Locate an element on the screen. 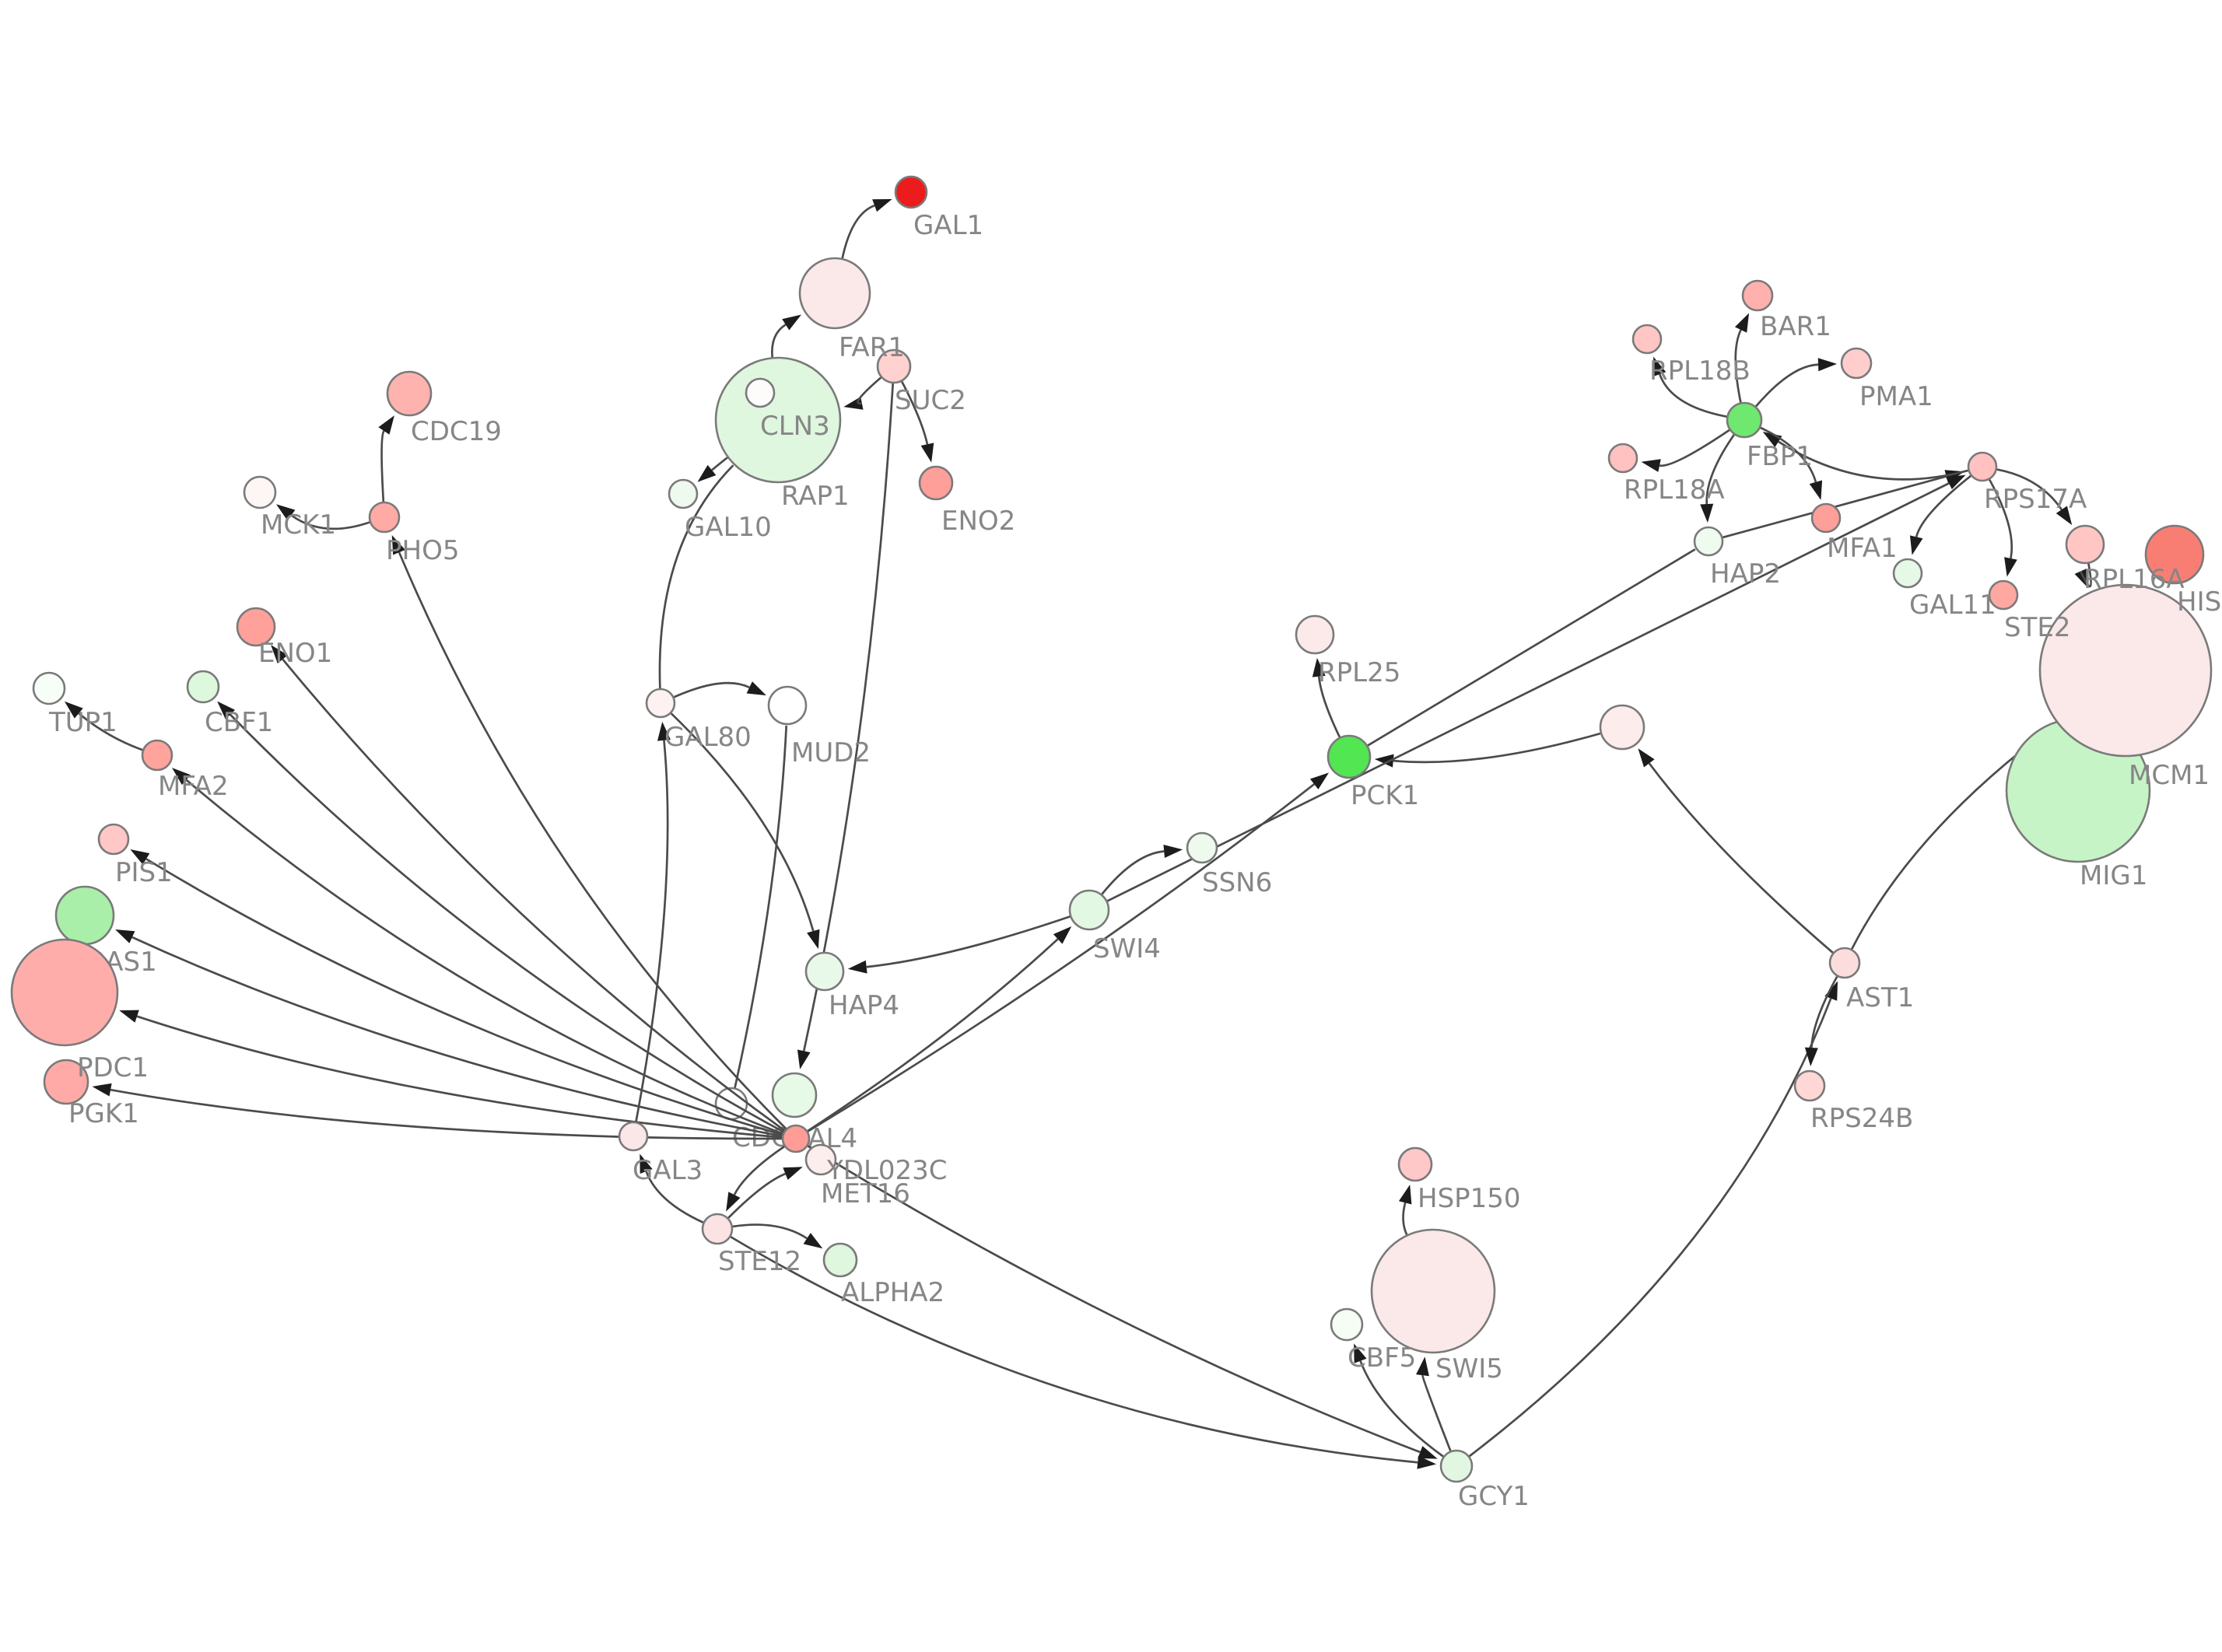  edge-gal80-hap4 is located at coordinates (742, 822).